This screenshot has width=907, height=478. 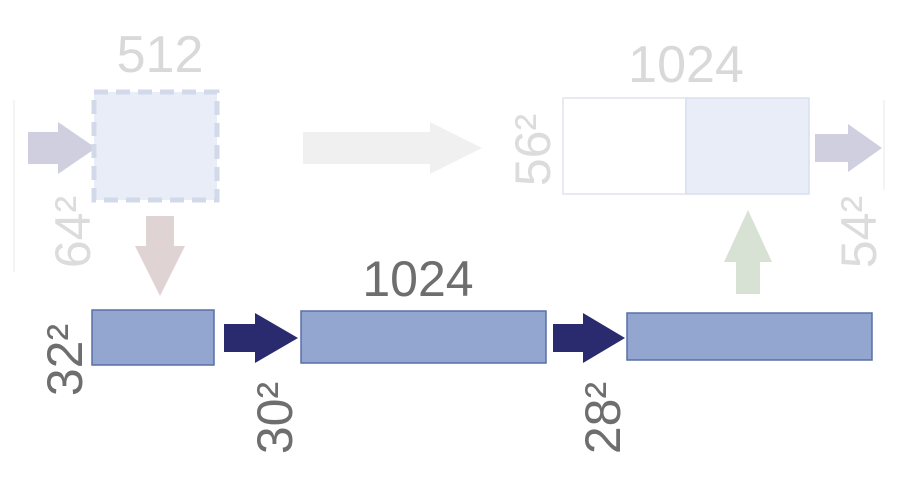 I want to click on faded-down-arrow, so click(x=160, y=256).